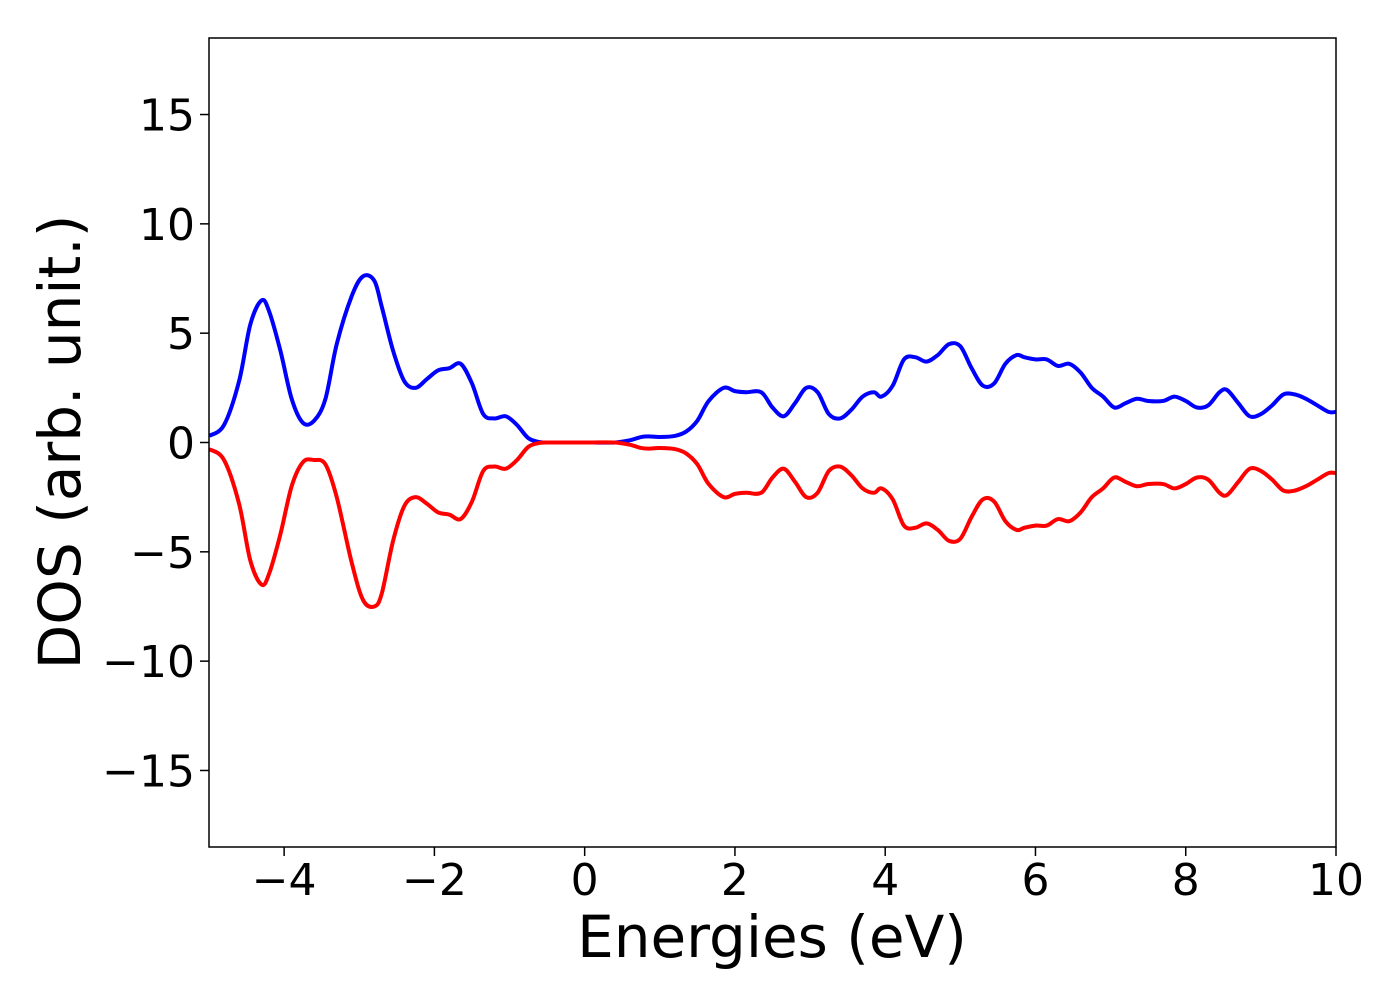 The image size is (1400, 1000). I want to click on x-tick-label: −4, so click(284, 880).